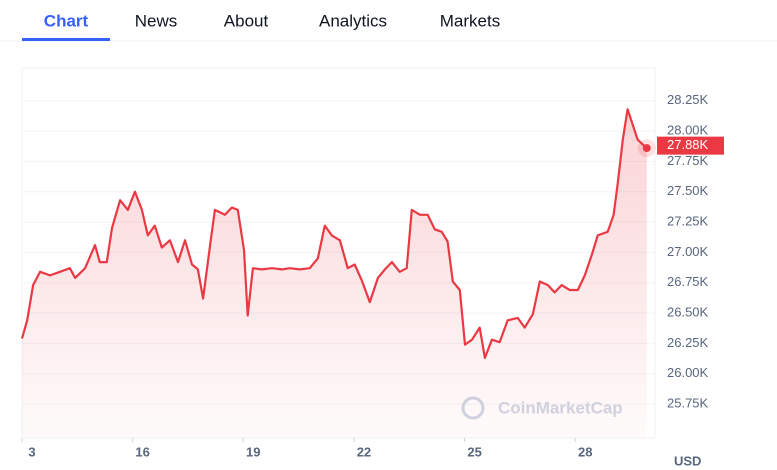 The width and height of the screenshot is (777, 470). I want to click on price-tag, so click(690, 145).